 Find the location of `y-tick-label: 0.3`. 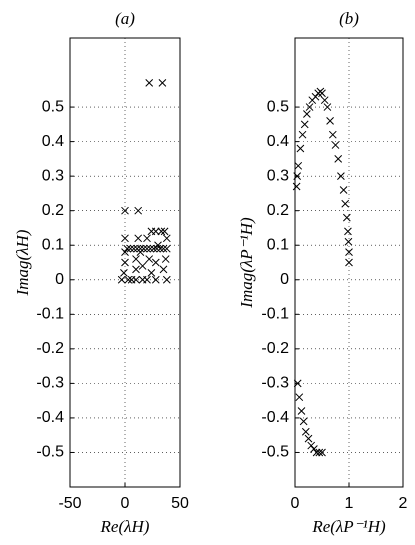

y-tick-label: 0.3 is located at coordinates (53, 175).